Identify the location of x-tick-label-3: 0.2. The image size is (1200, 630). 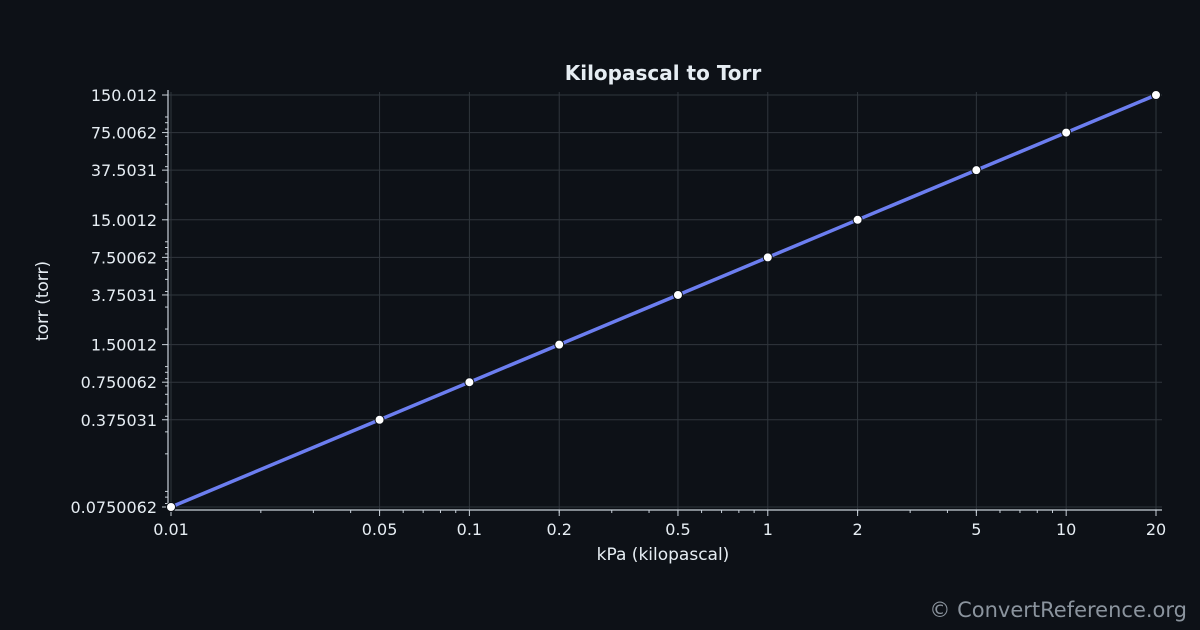
(558, 529).